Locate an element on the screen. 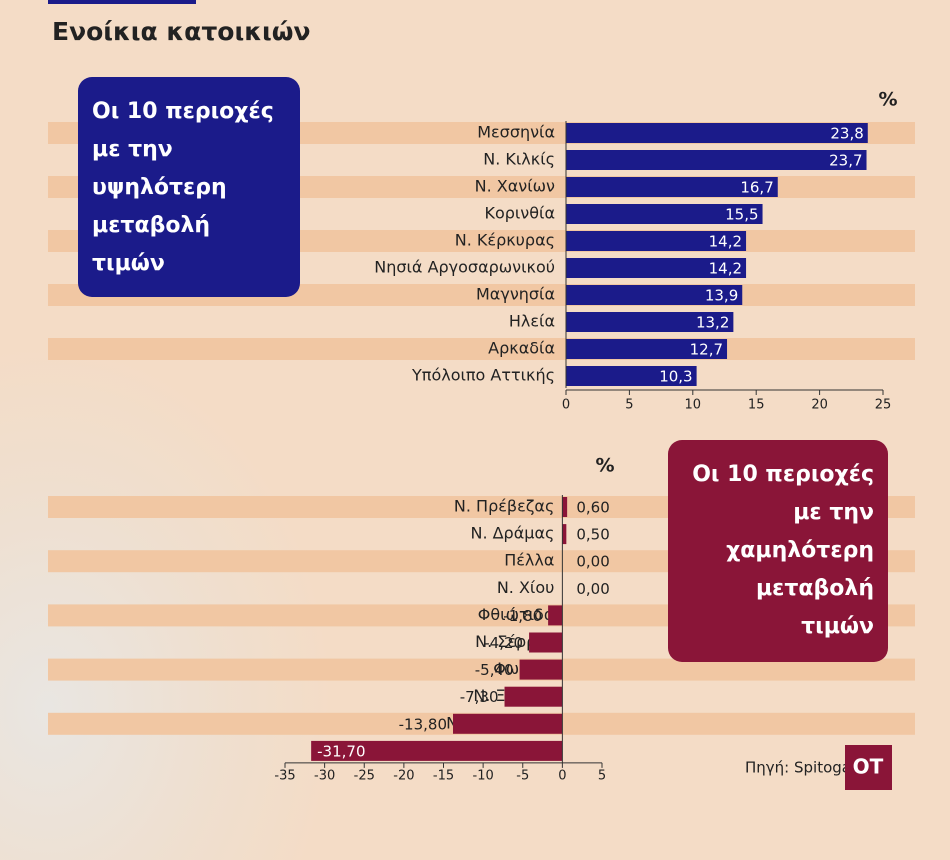 Image resolution: width=950 pixels, height=860 pixels. value-label: 23,8 is located at coordinates (846, 134).